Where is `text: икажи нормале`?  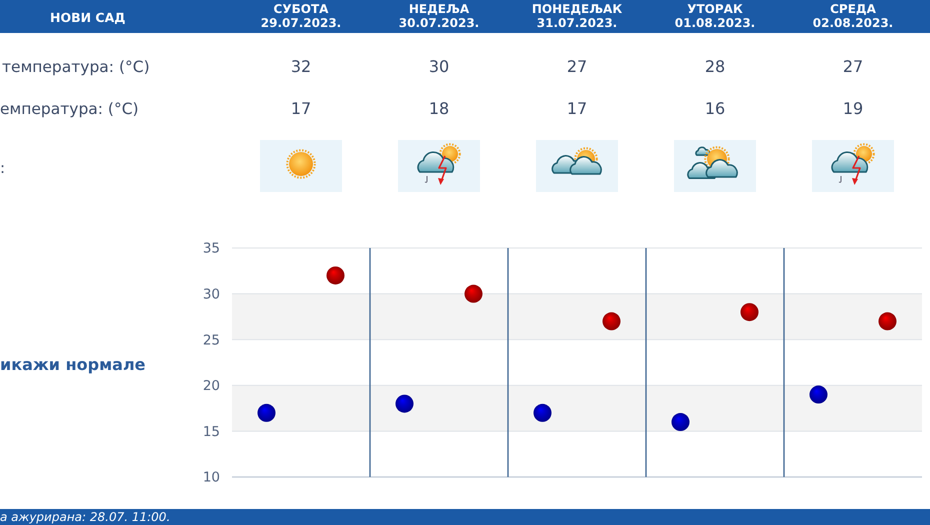 text: икажи нормале is located at coordinates (73, 364).